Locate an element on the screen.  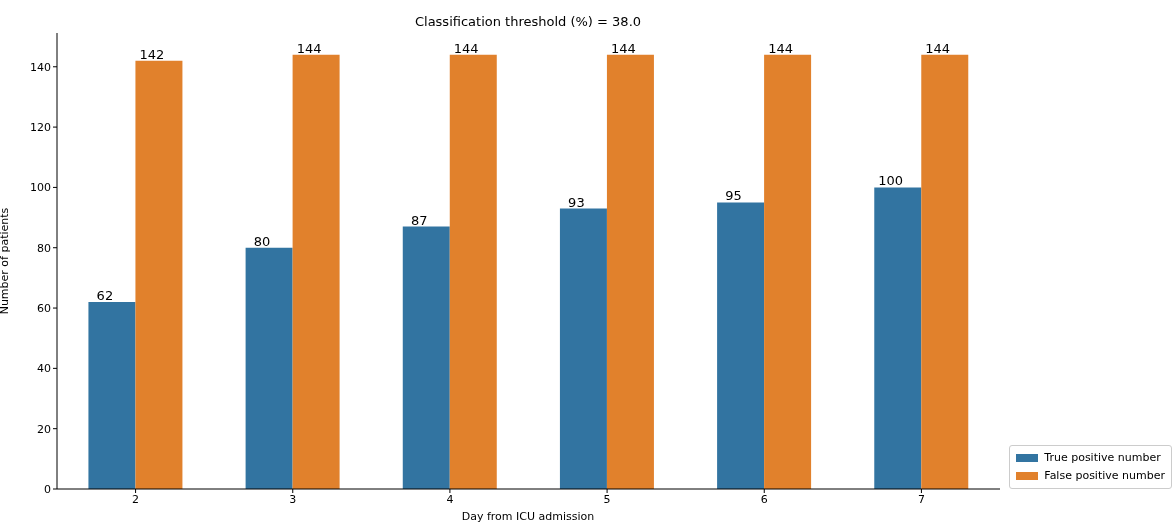
data-label: 95 is located at coordinates (733, 196).